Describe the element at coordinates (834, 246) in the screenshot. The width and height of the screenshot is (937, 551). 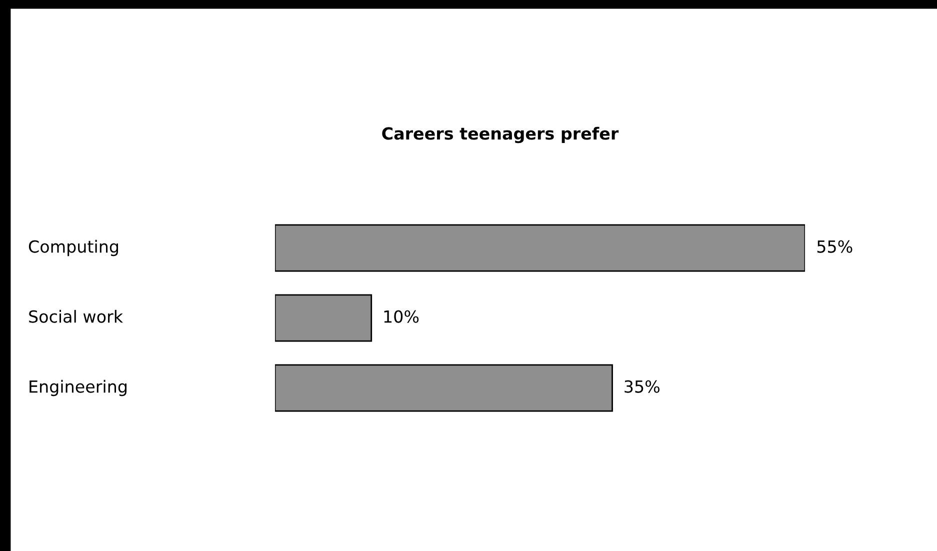
I see `data-label: 55%` at that location.